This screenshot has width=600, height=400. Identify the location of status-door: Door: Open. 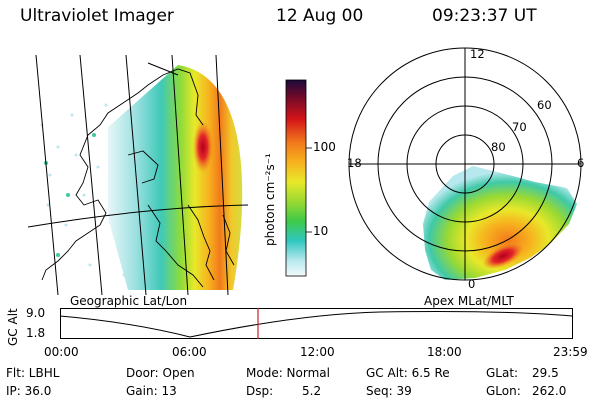
(160, 373).